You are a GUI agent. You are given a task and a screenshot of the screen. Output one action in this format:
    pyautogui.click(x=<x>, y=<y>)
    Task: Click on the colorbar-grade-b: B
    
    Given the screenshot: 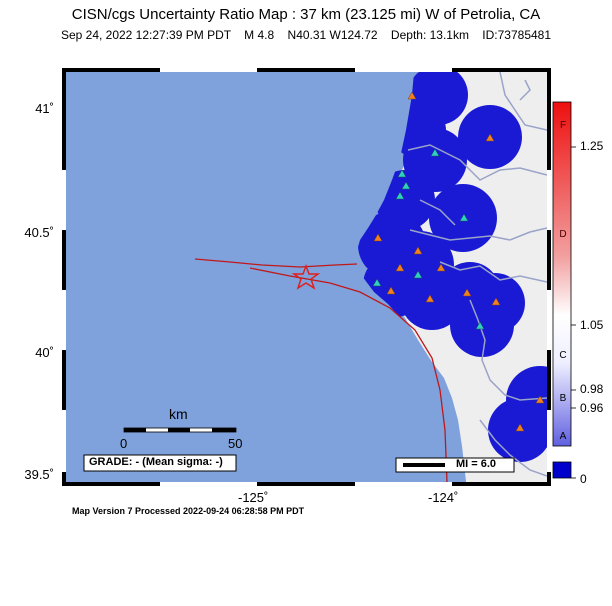 What is the action you would take?
    pyautogui.click(x=563, y=398)
    